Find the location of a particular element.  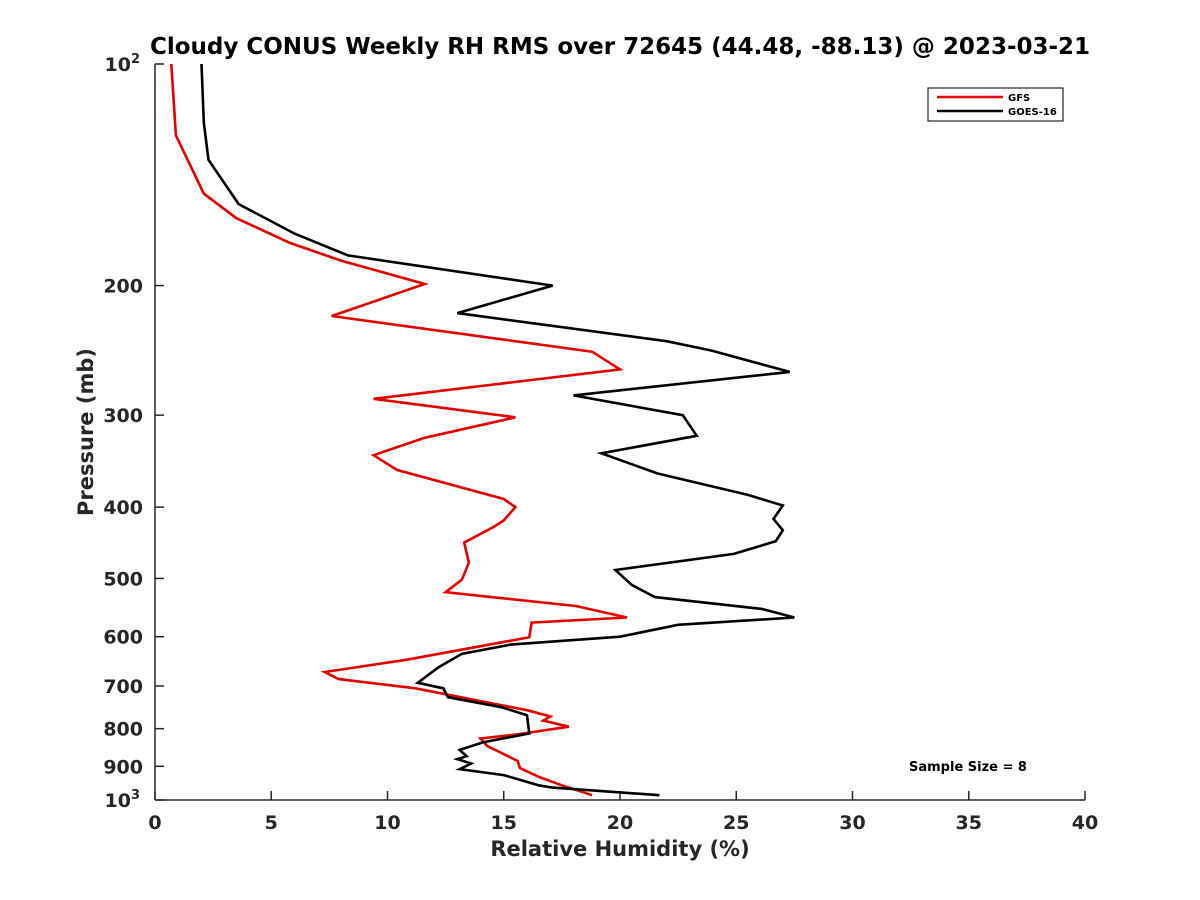

y-tick-label: 800 is located at coordinates (123, 730).